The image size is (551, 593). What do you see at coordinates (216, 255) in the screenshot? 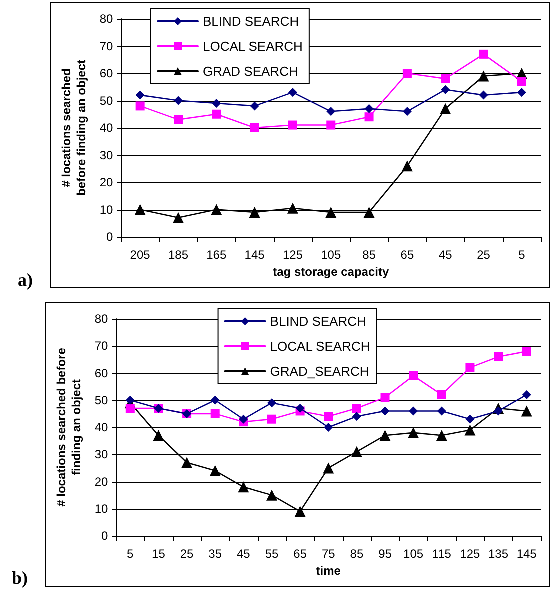
I see `x-tick-label: 165` at bounding box center [216, 255].